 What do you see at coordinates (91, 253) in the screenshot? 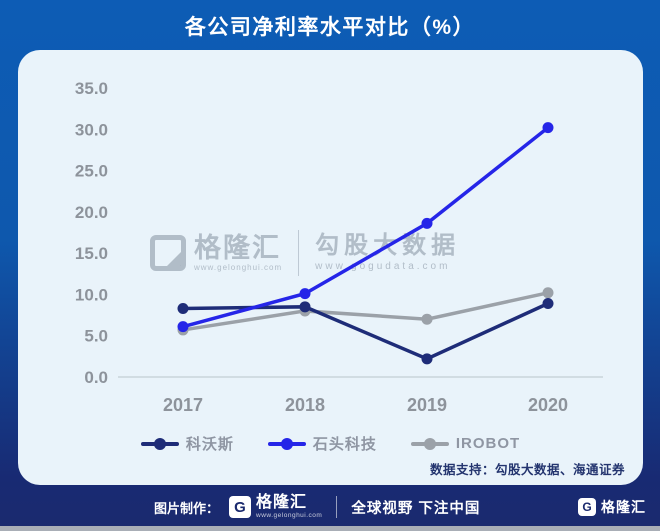
I see `svg-text: 15.0` at bounding box center [91, 253].